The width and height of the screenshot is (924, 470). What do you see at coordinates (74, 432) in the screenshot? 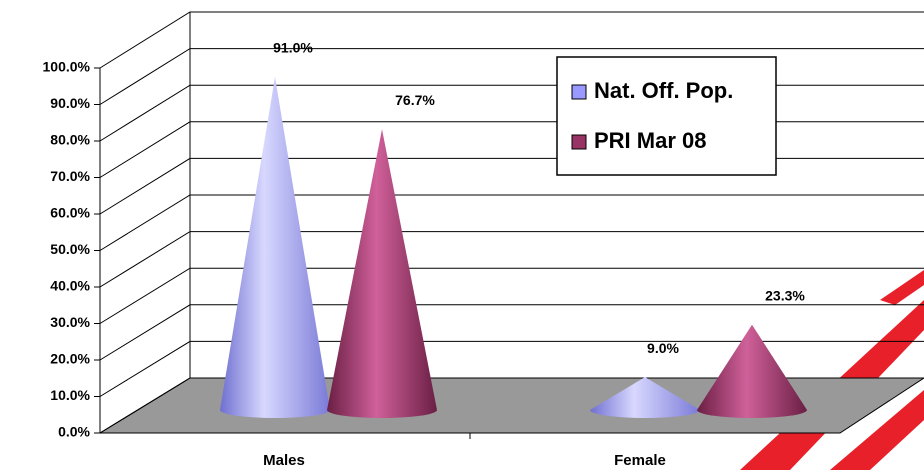
I see `y-tick-label: 0.0%` at bounding box center [74, 432].